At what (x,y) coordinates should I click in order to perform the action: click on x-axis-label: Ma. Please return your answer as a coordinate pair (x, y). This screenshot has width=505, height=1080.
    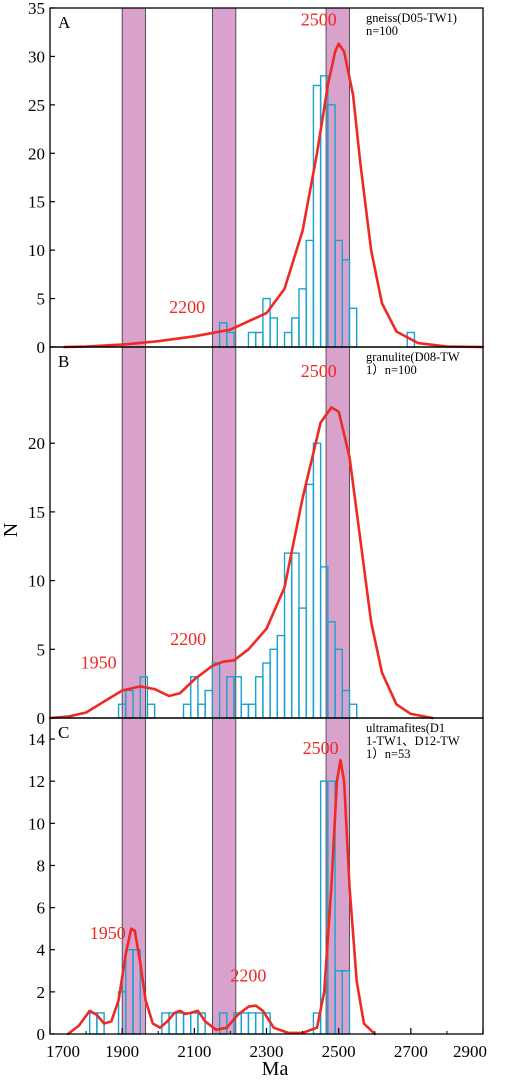
    Looking at the image, I should click on (275, 1069).